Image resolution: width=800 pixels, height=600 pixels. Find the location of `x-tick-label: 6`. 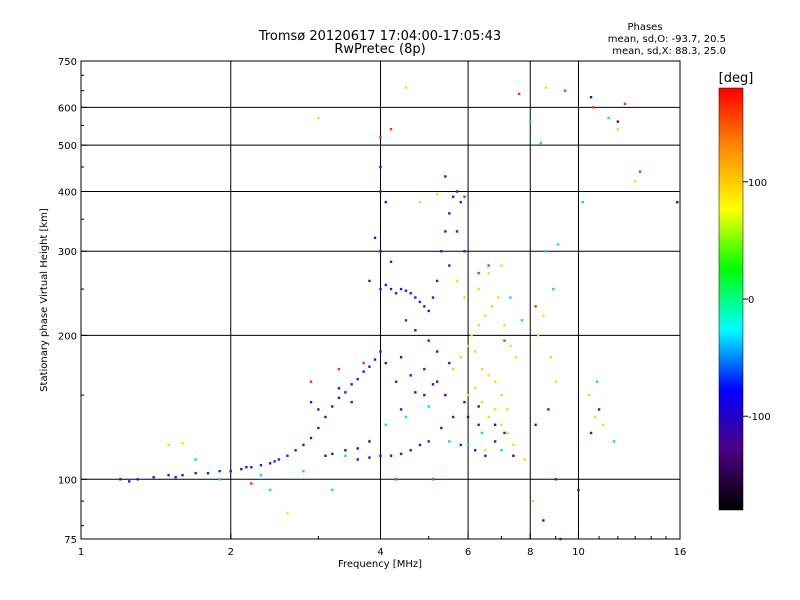

x-tick-label: 6 is located at coordinates (468, 552).